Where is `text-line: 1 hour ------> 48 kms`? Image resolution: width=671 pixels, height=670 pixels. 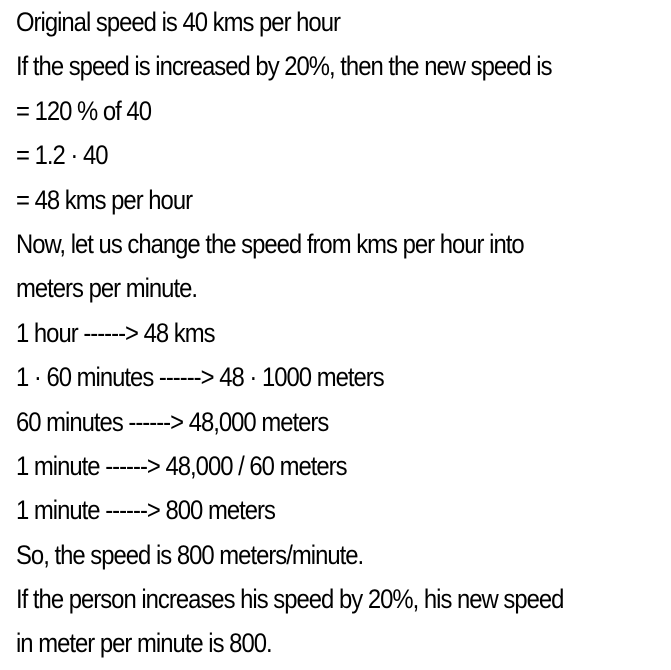
text-line: 1 hour ------> 48 kms is located at coordinates (116, 332).